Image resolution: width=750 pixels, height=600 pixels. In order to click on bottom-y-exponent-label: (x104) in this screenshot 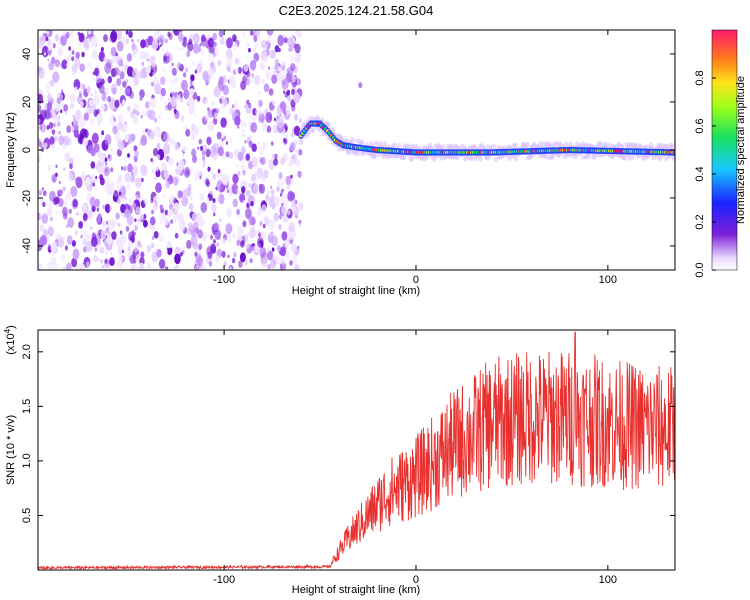, I will do `click(10, 340)`.